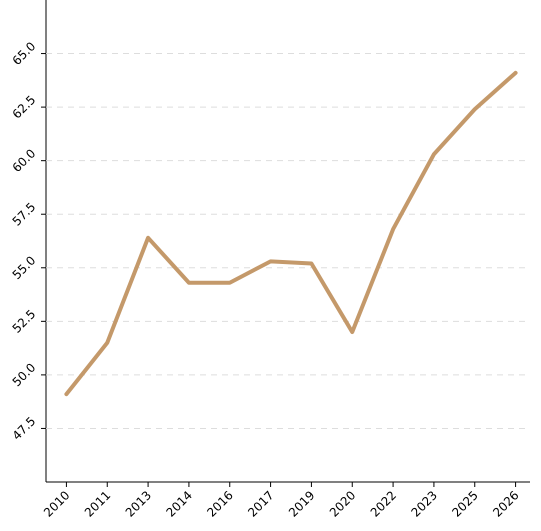  I want to click on y-tick-label: 52.5, so click(24, 321).